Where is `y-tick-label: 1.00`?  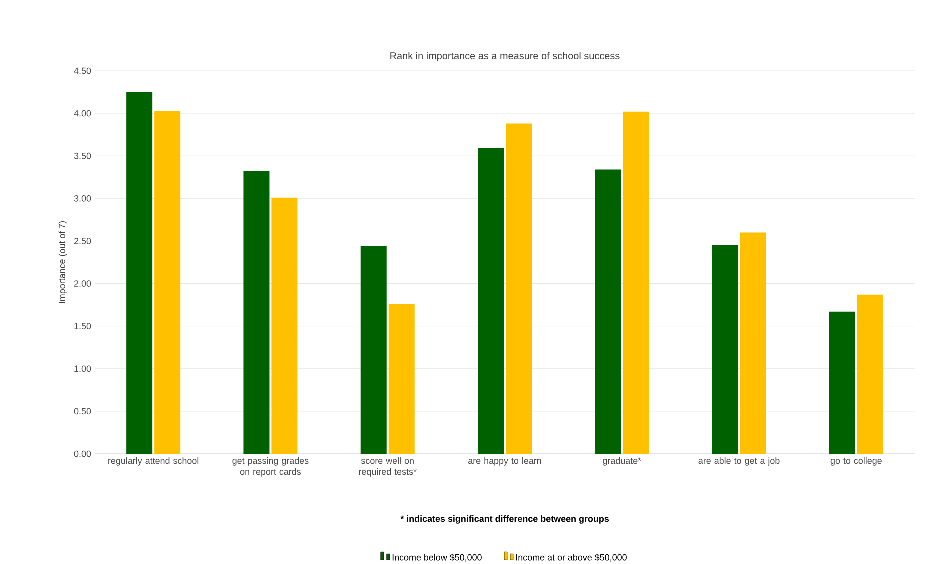
y-tick-label: 1.00 is located at coordinates (83, 369).